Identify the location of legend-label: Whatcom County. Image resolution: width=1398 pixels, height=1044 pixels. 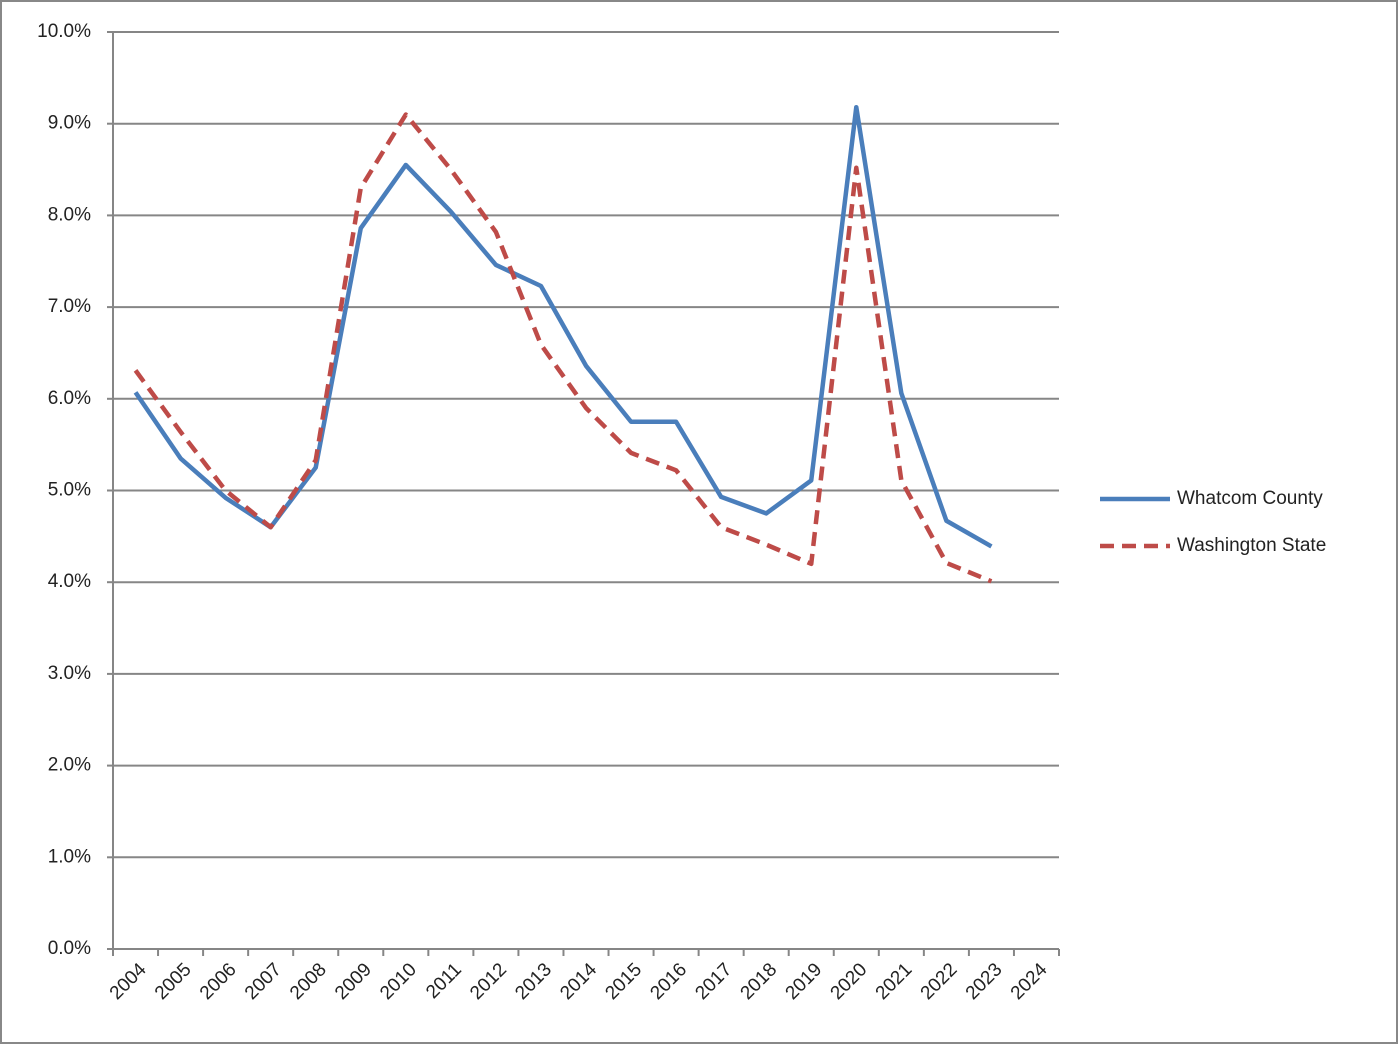
(1250, 498).